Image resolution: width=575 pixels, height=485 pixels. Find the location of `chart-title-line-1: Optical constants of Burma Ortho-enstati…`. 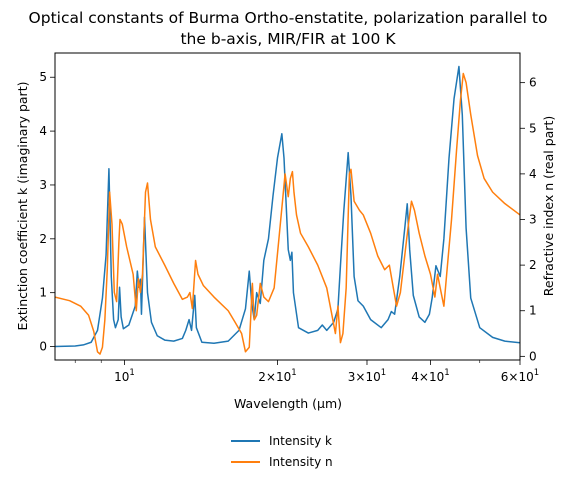

chart-title-line-1: Optical constants of Burma Ortho-enstati… is located at coordinates (288, 18).